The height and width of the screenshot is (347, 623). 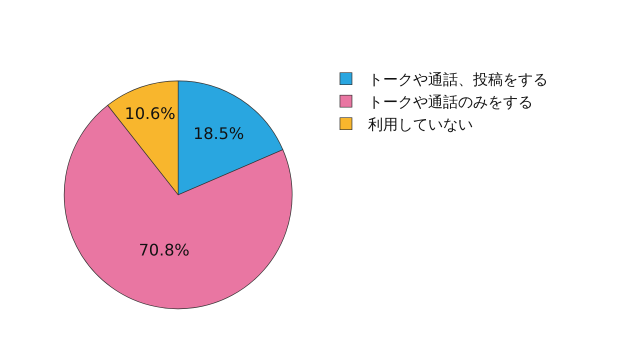 What do you see at coordinates (420, 125) in the screenshot?
I see `legend-label: 利用していない` at bounding box center [420, 125].